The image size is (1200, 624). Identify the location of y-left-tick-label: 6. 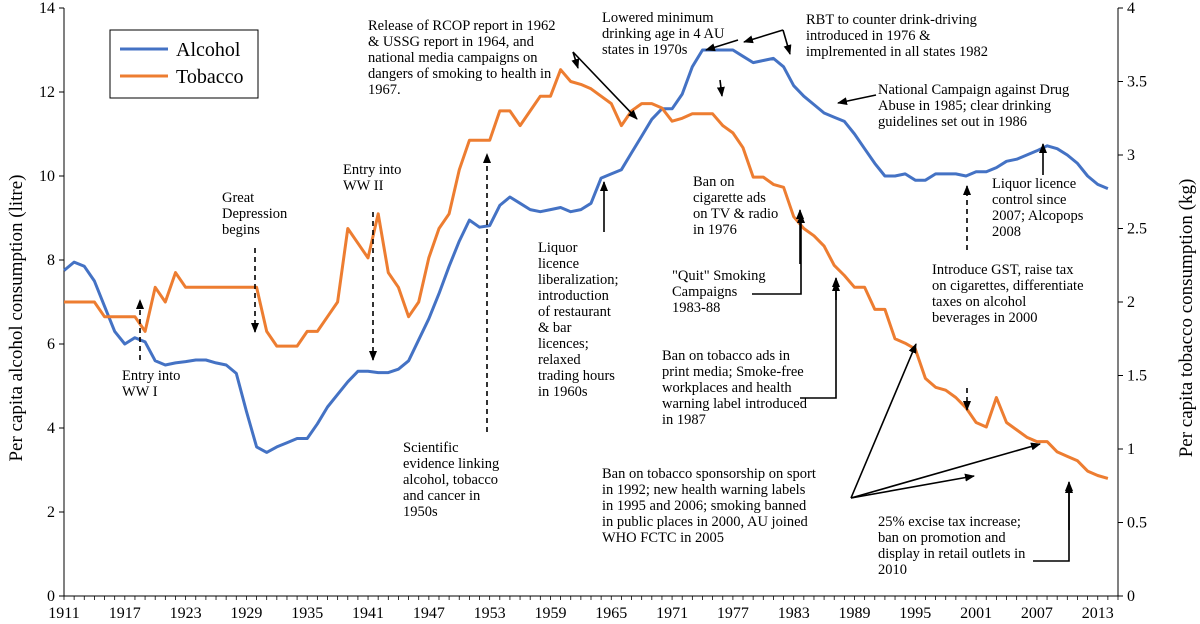
(51, 344).